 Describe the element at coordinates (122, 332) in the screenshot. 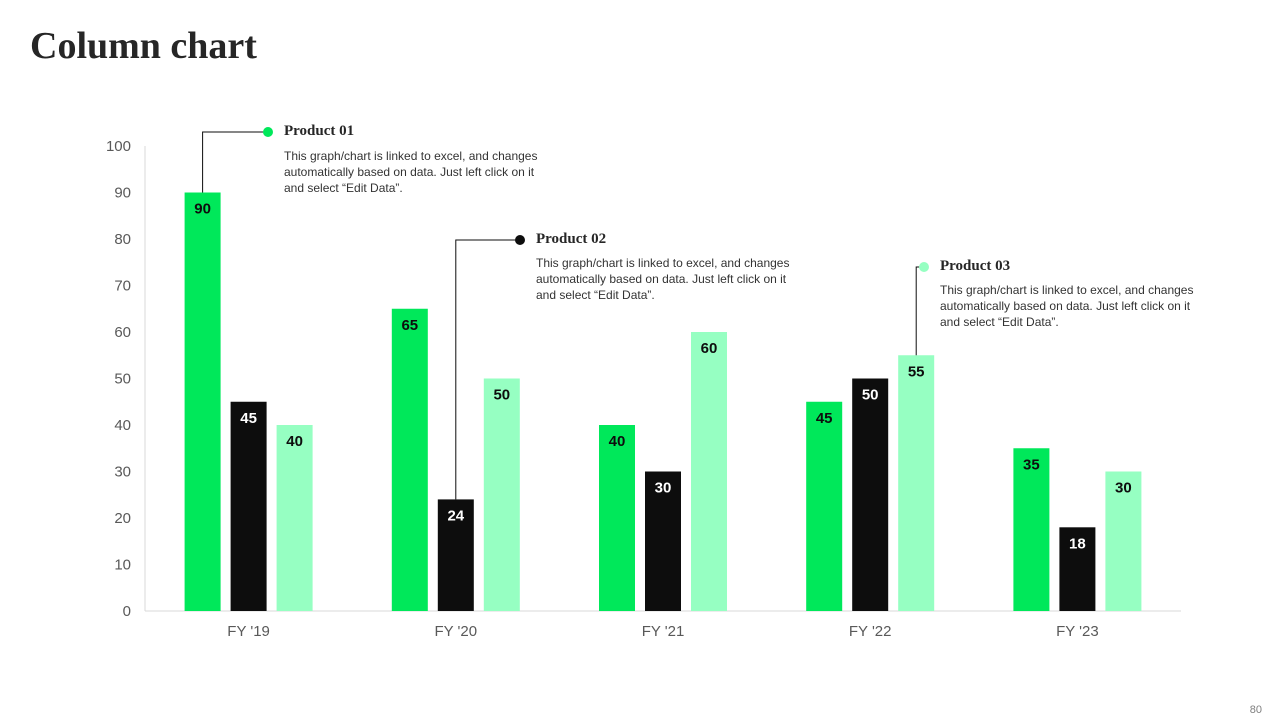

I see `y-tick-label: 60` at that location.